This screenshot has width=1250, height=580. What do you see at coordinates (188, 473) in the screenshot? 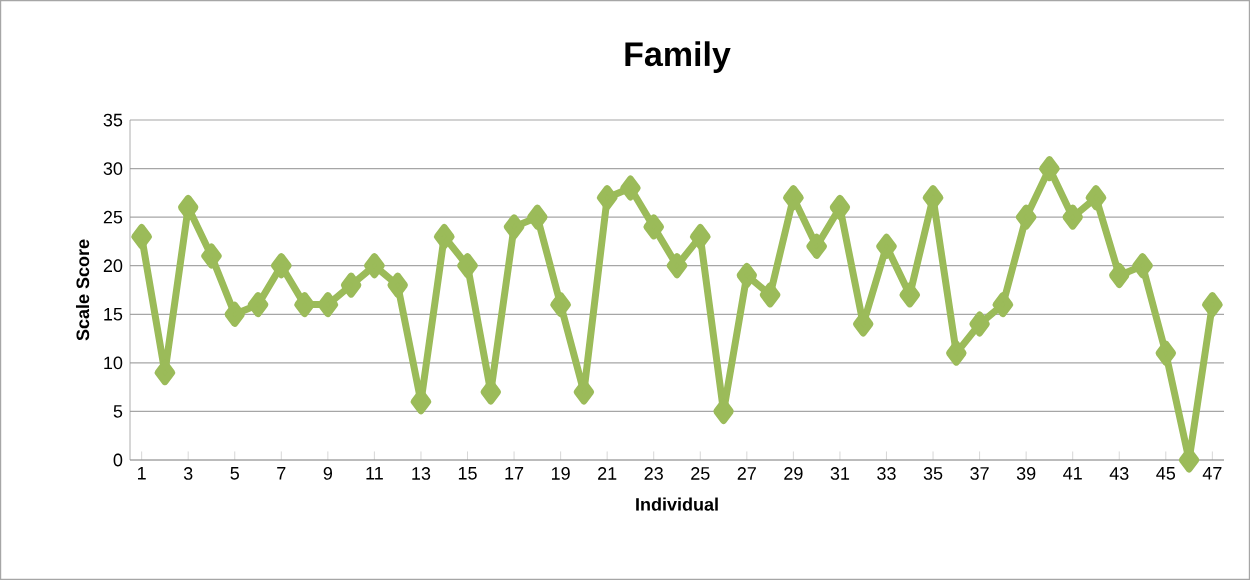
I see `x-tick-label: 3` at bounding box center [188, 473].